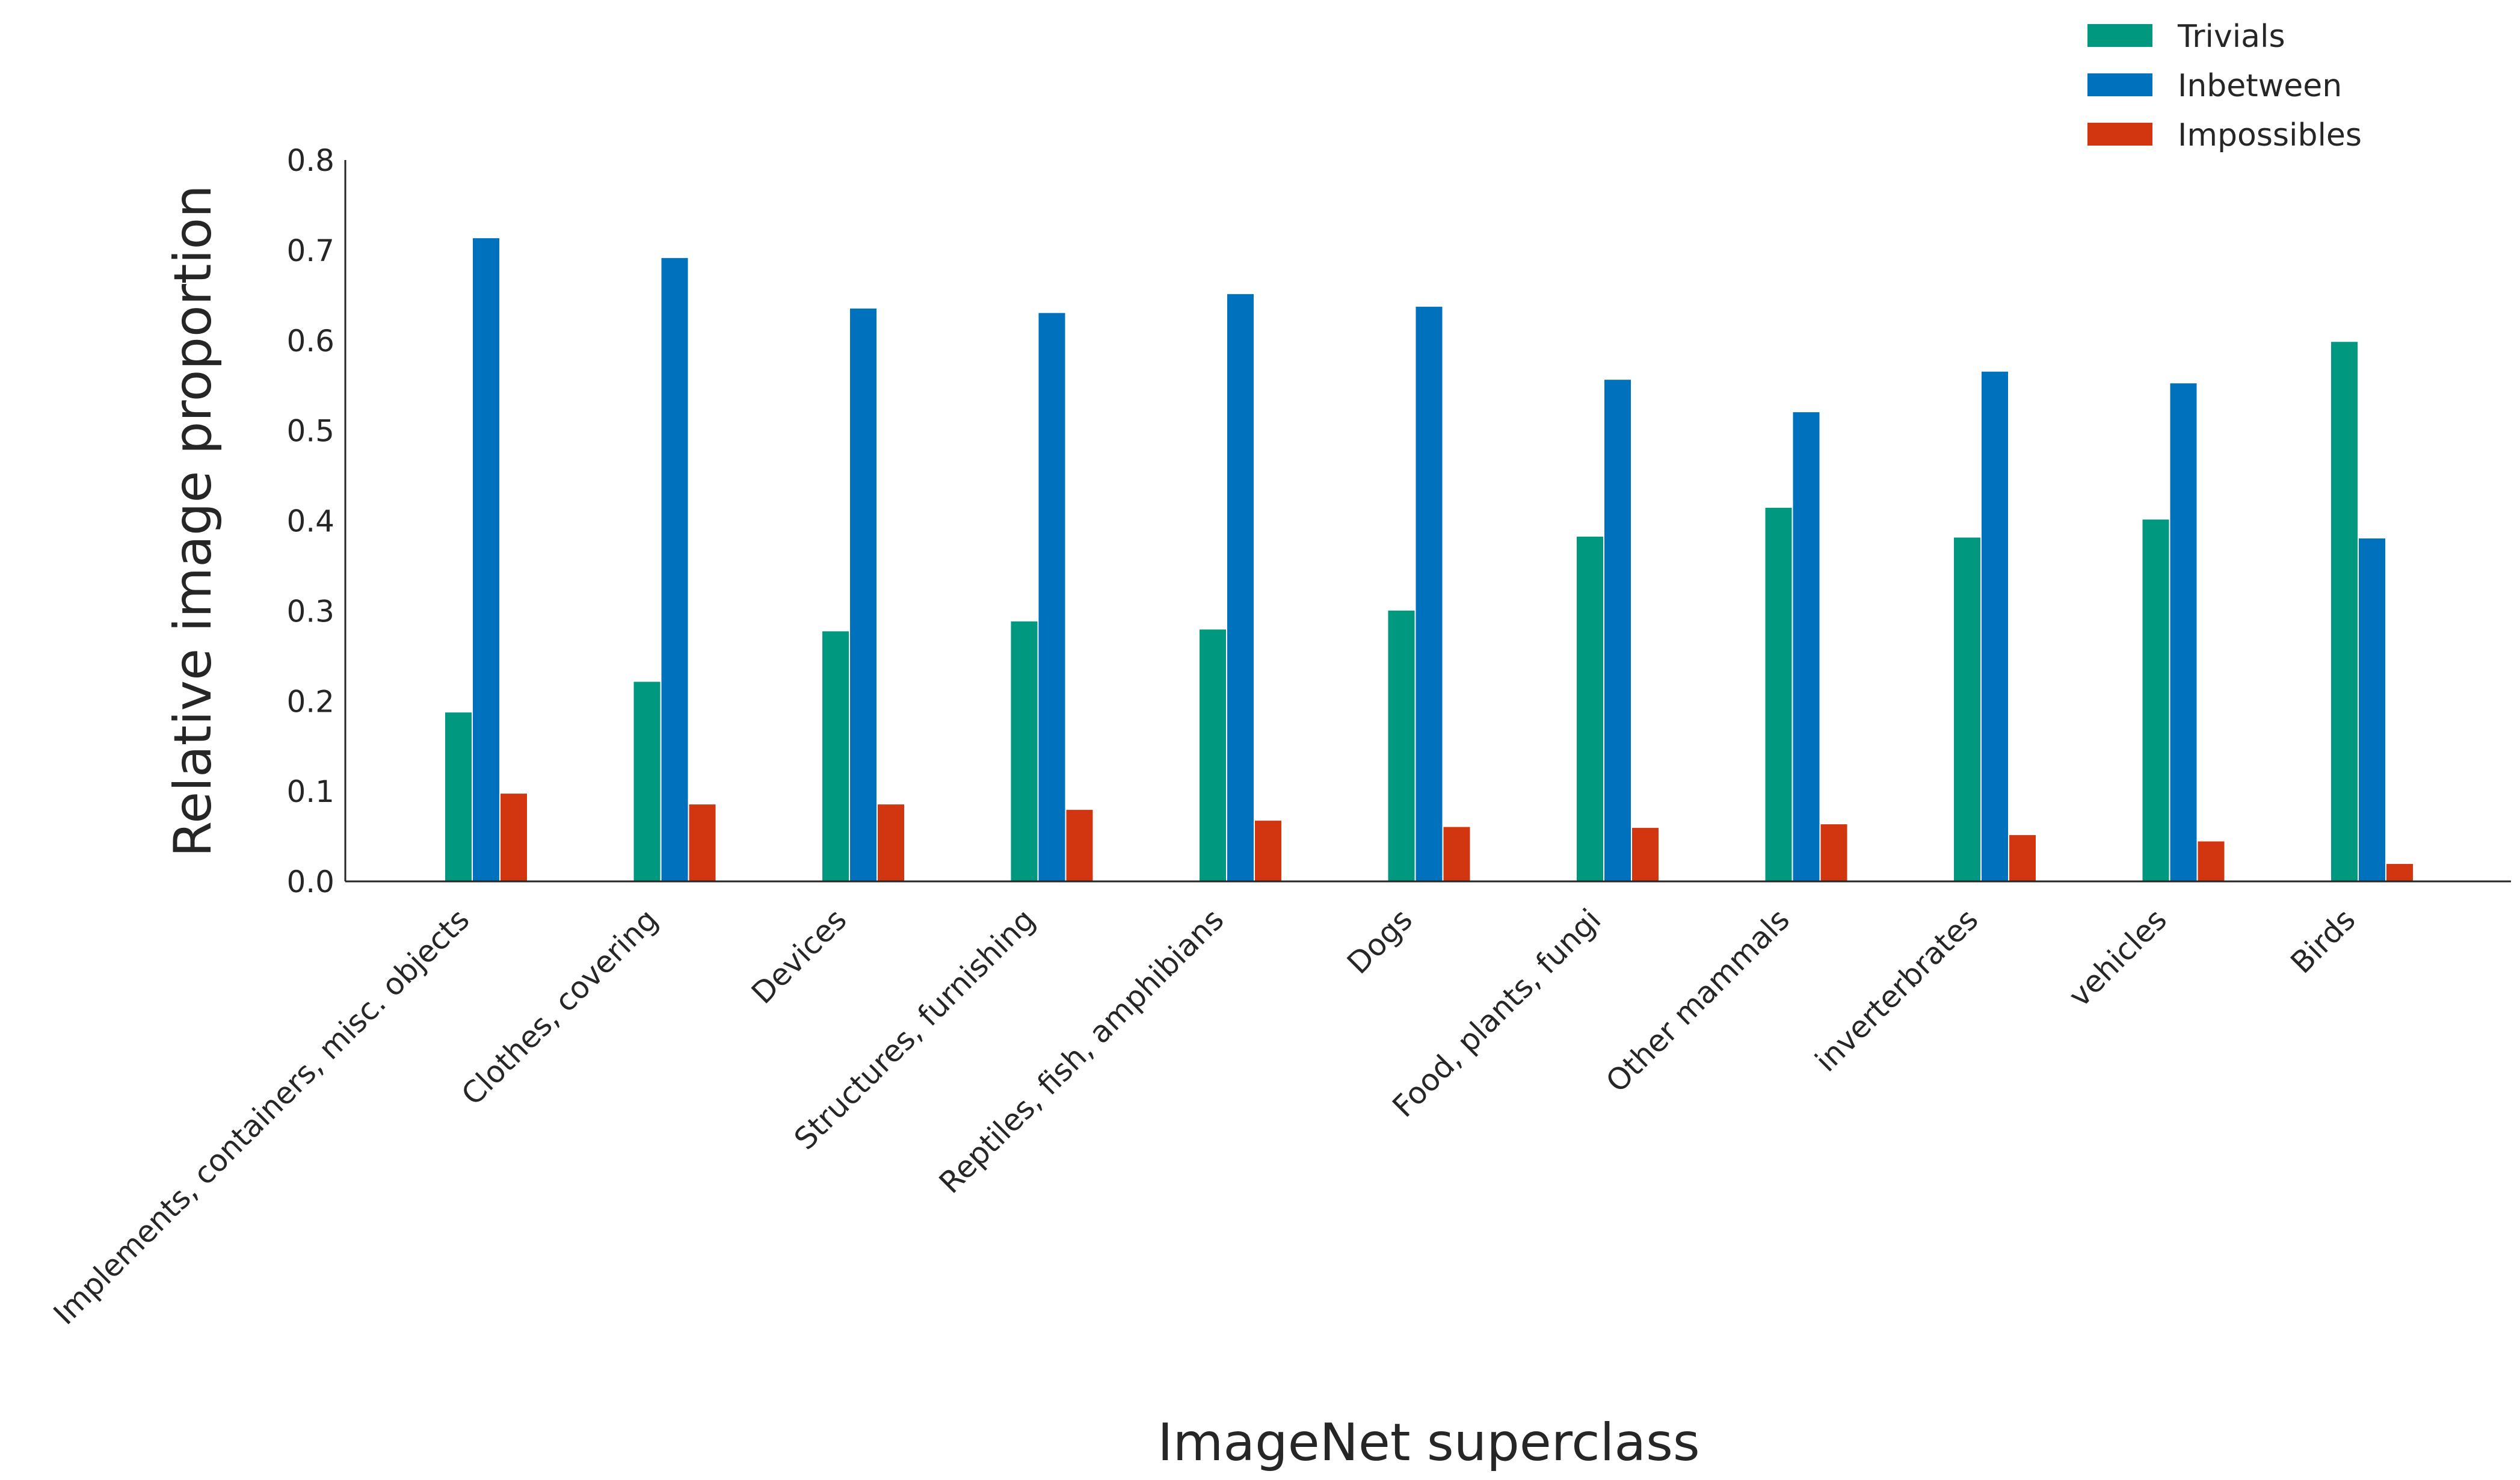  What do you see at coordinates (2231, 37) in the screenshot?
I see `legend-label-trivials: Trivials` at bounding box center [2231, 37].